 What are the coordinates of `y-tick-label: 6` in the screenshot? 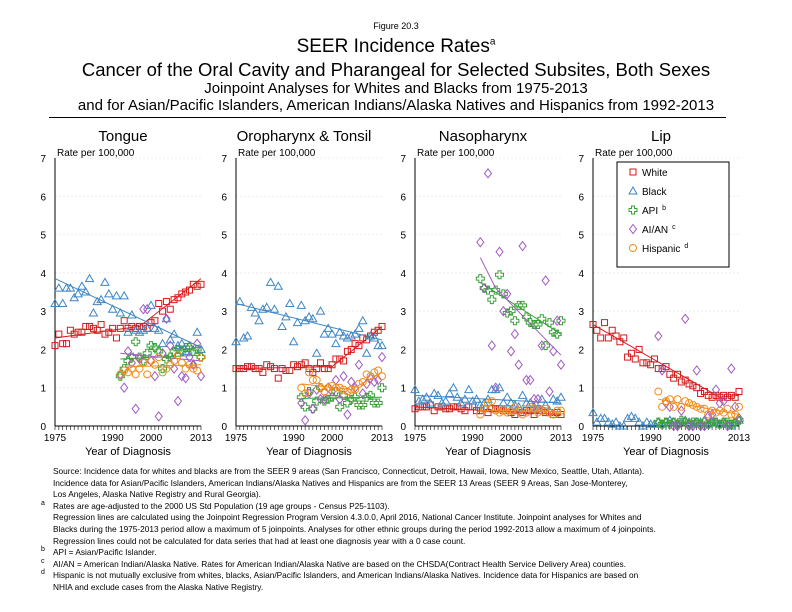 It's located at (581, 197).